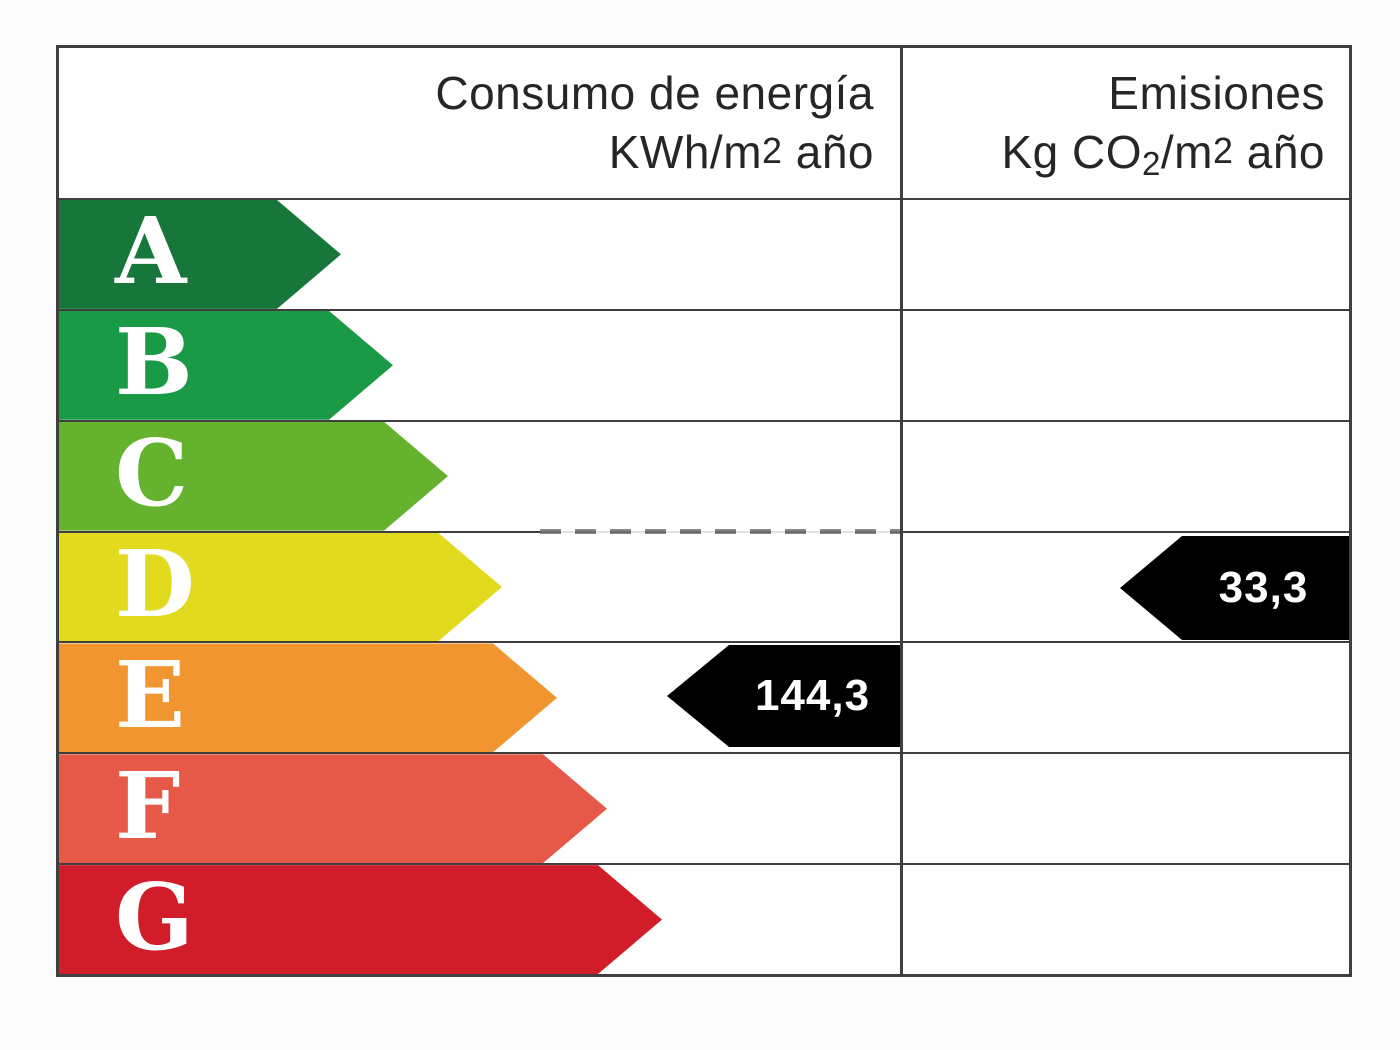 Image resolution: width=1400 pixels, height=1050 pixels. What do you see at coordinates (704, 364) in the screenshot?
I see `rating-row-b: B` at bounding box center [704, 364].